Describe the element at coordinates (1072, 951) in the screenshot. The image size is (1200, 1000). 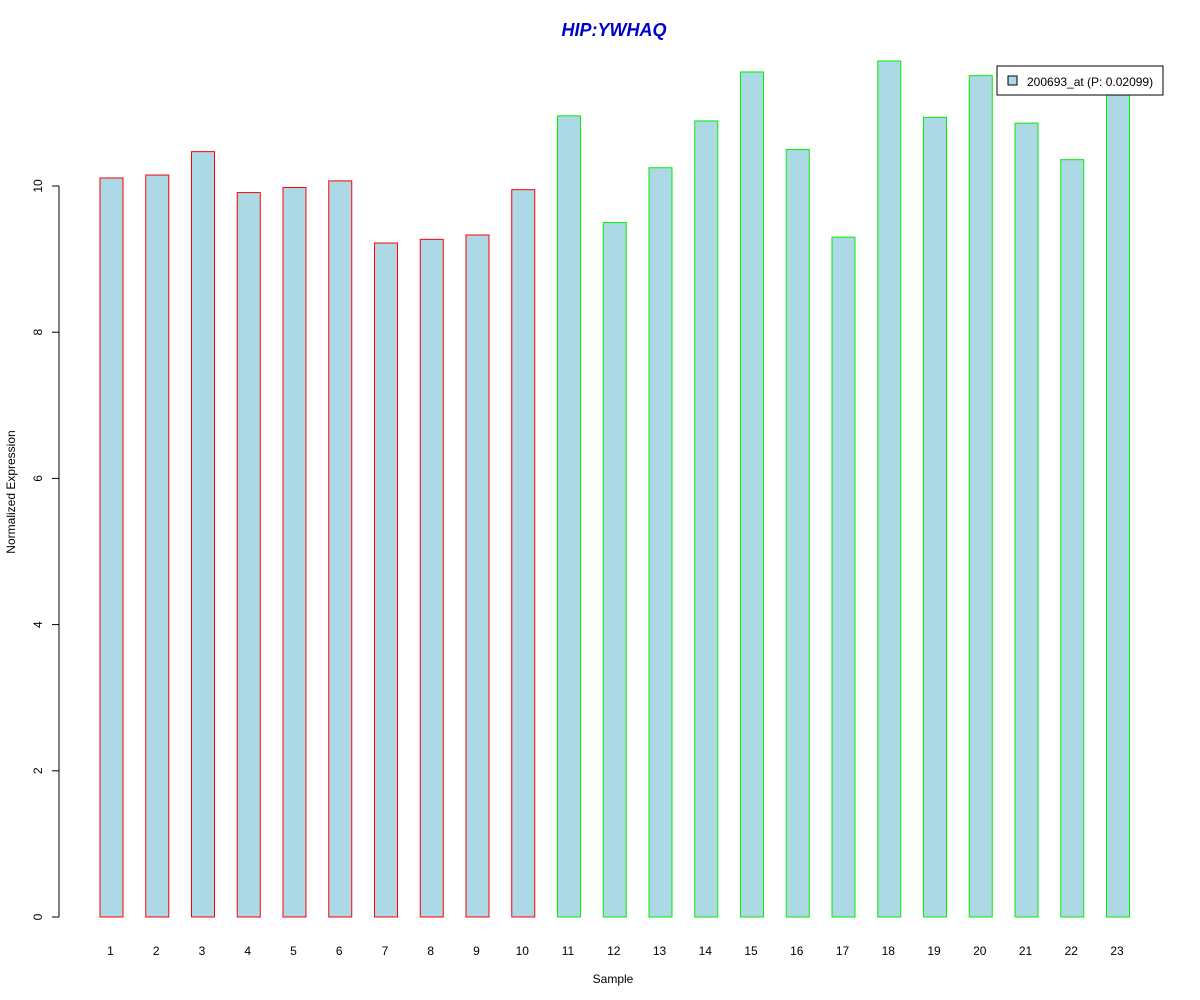
I see `x-tick-label: 22` at that location.